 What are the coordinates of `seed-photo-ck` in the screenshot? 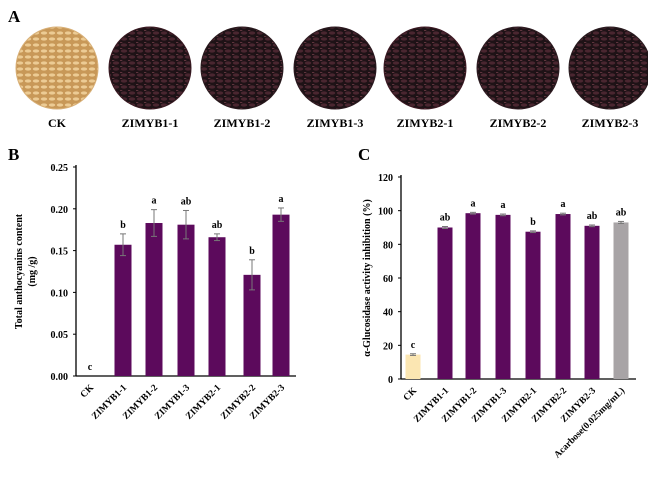 It's located at (57, 68).